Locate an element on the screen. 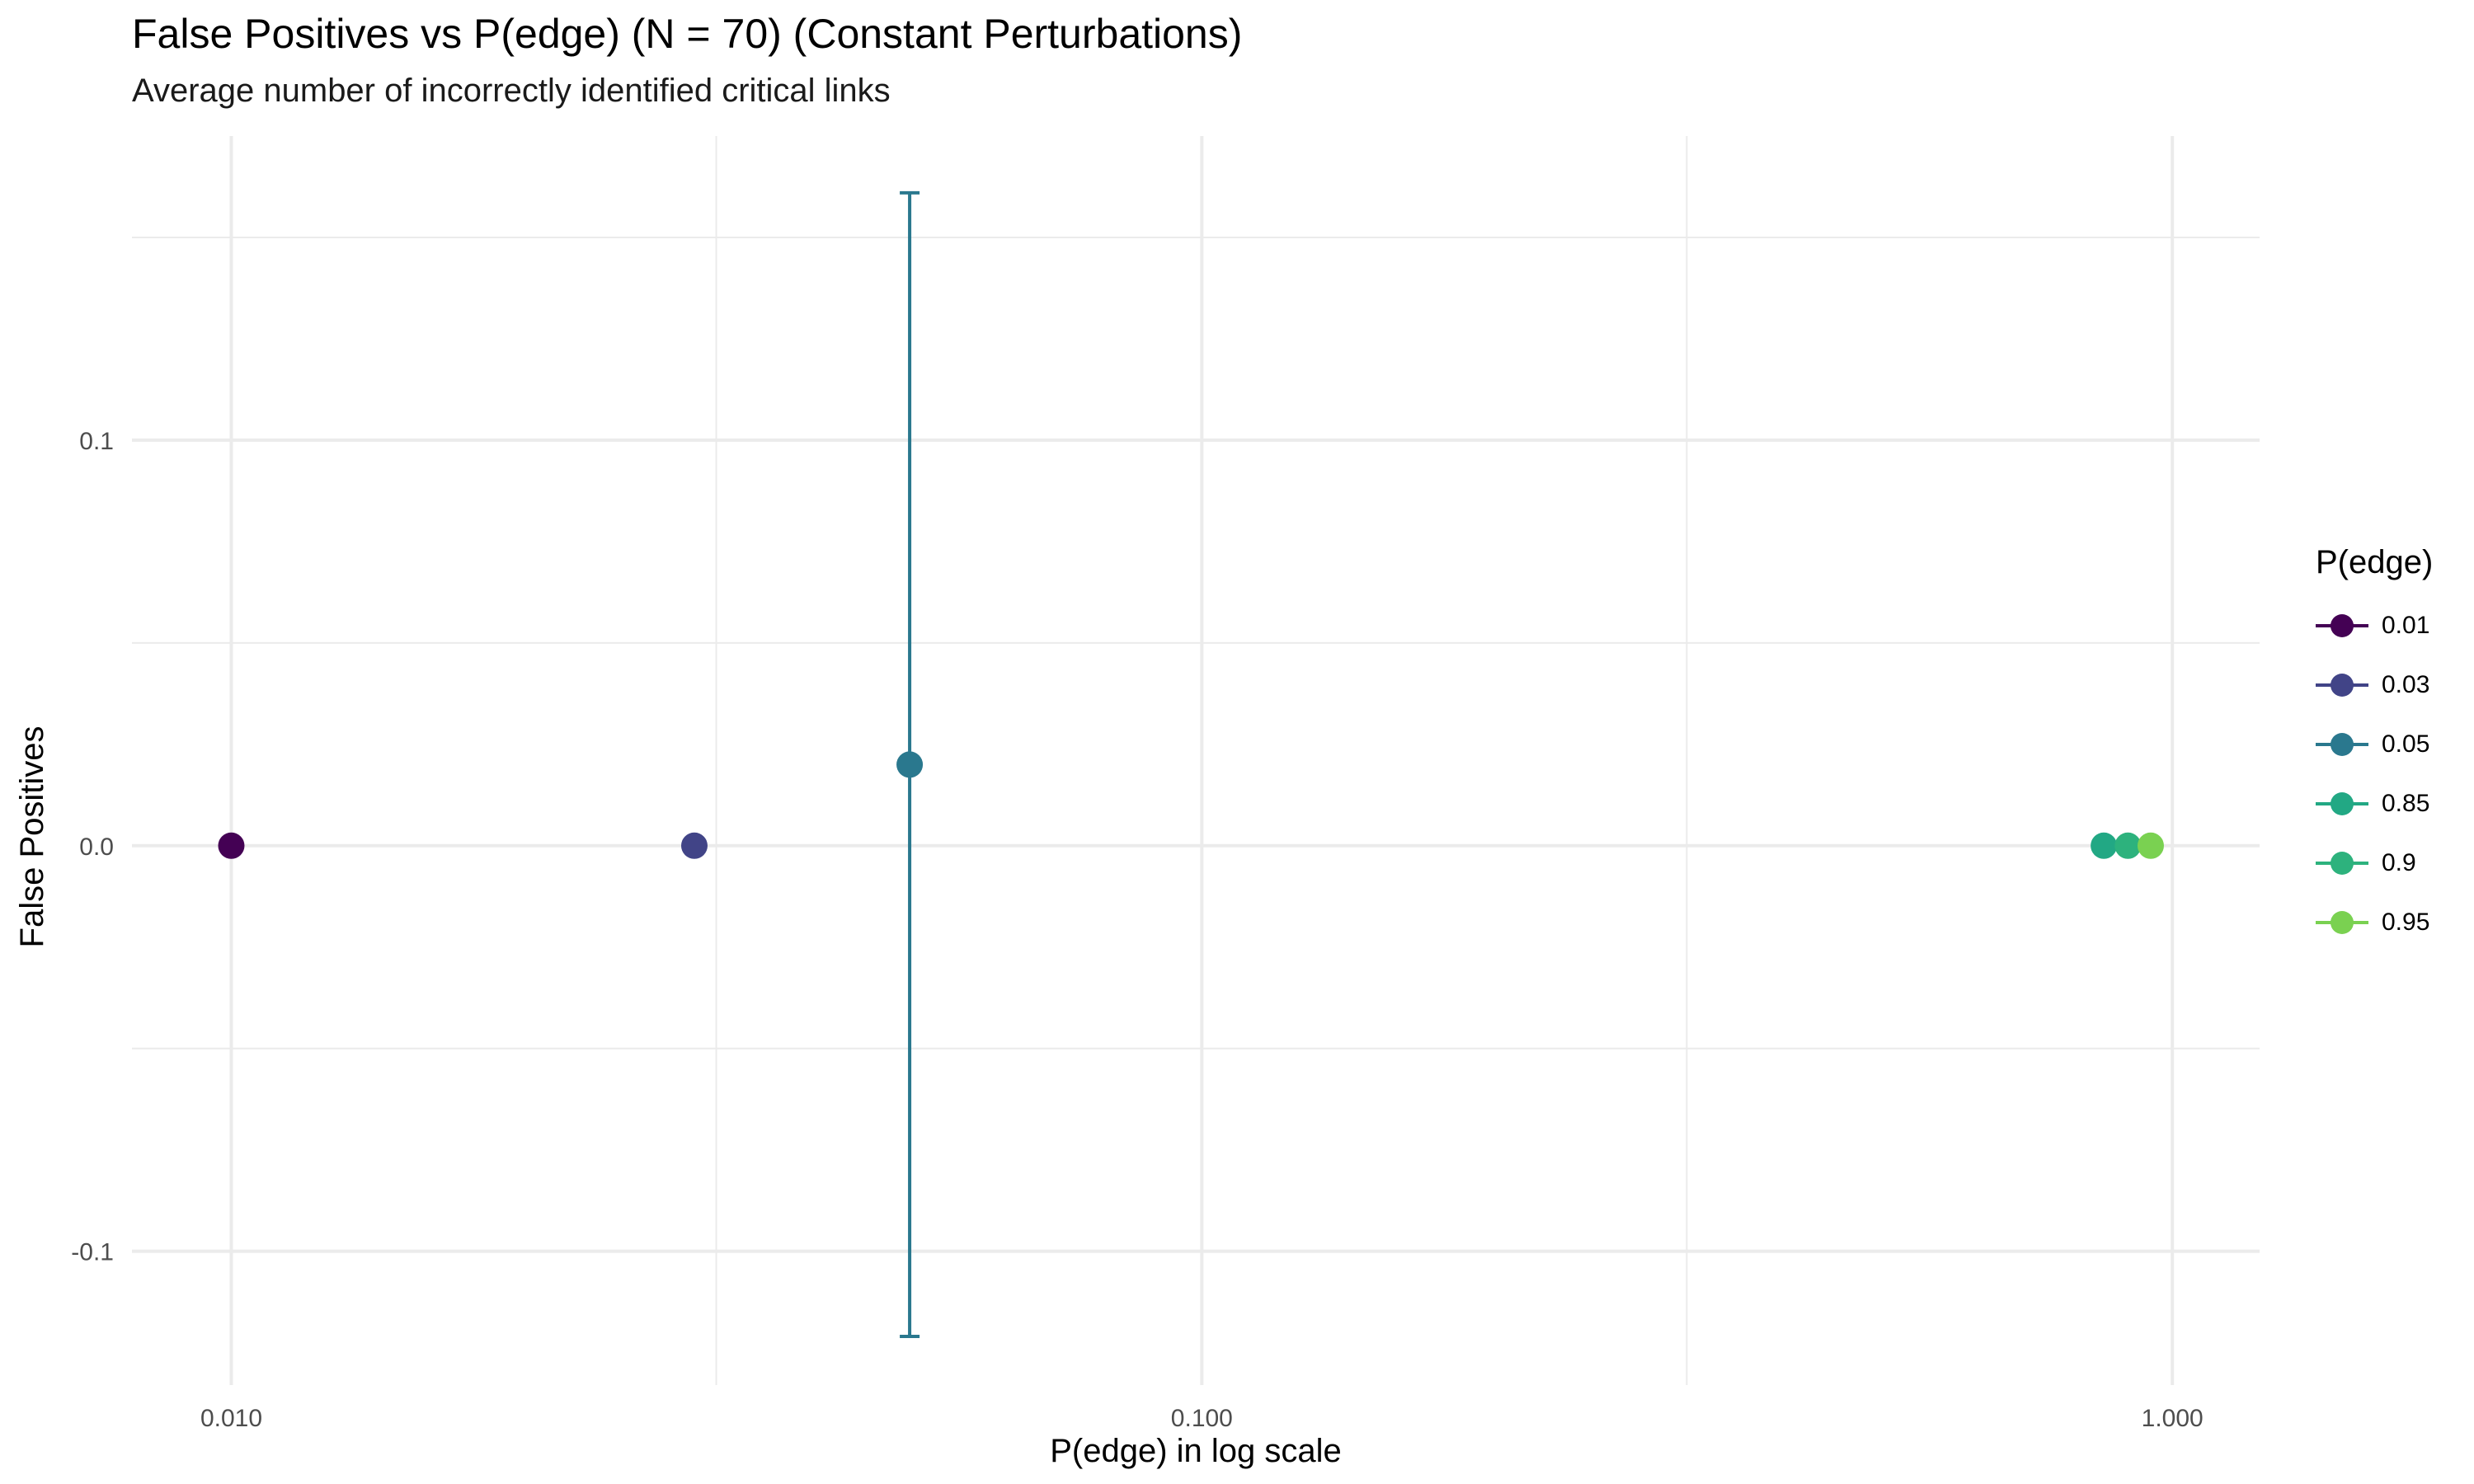  x-tick-label: 1.000 is located at coordinates (2173, 1418).